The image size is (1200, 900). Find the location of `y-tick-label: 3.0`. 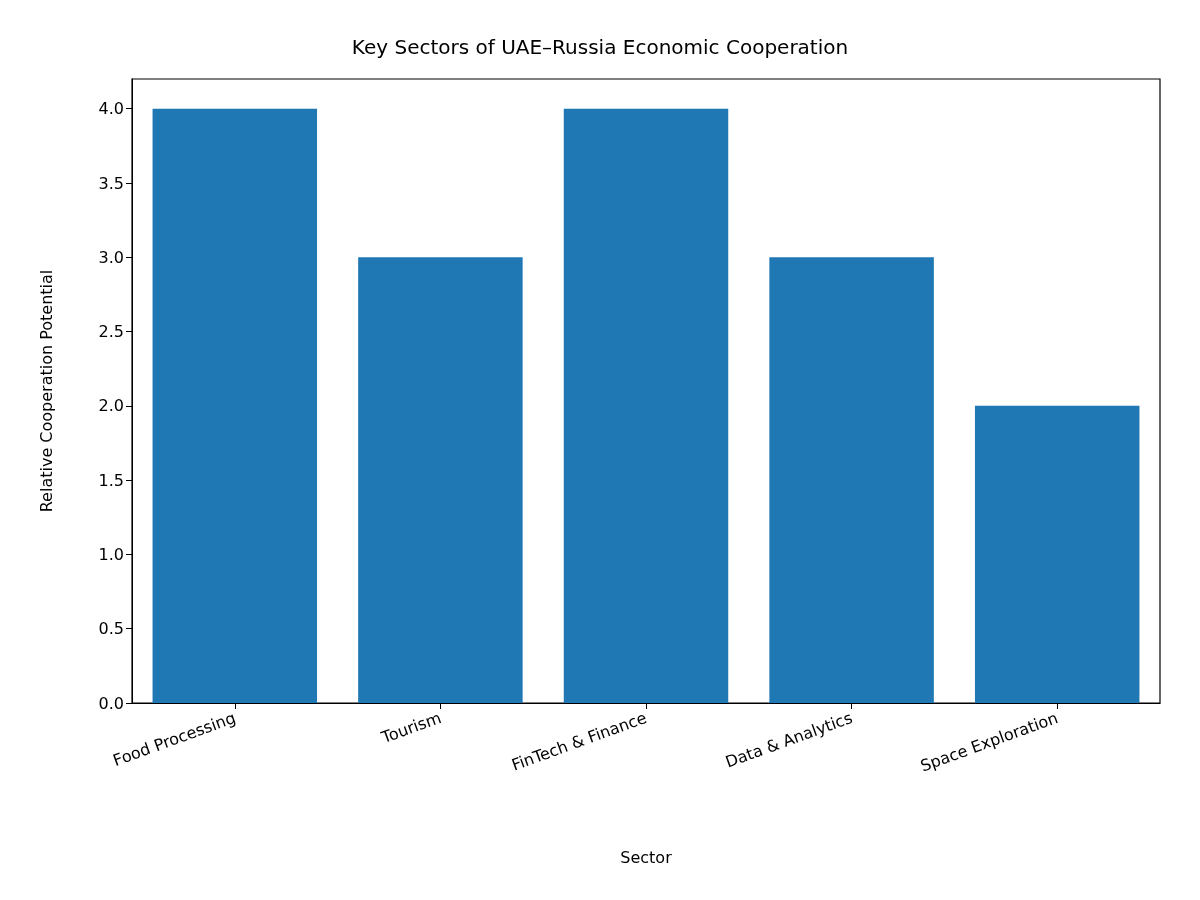

y-tick-label: 3.0 is located at coordinates (111, 257).